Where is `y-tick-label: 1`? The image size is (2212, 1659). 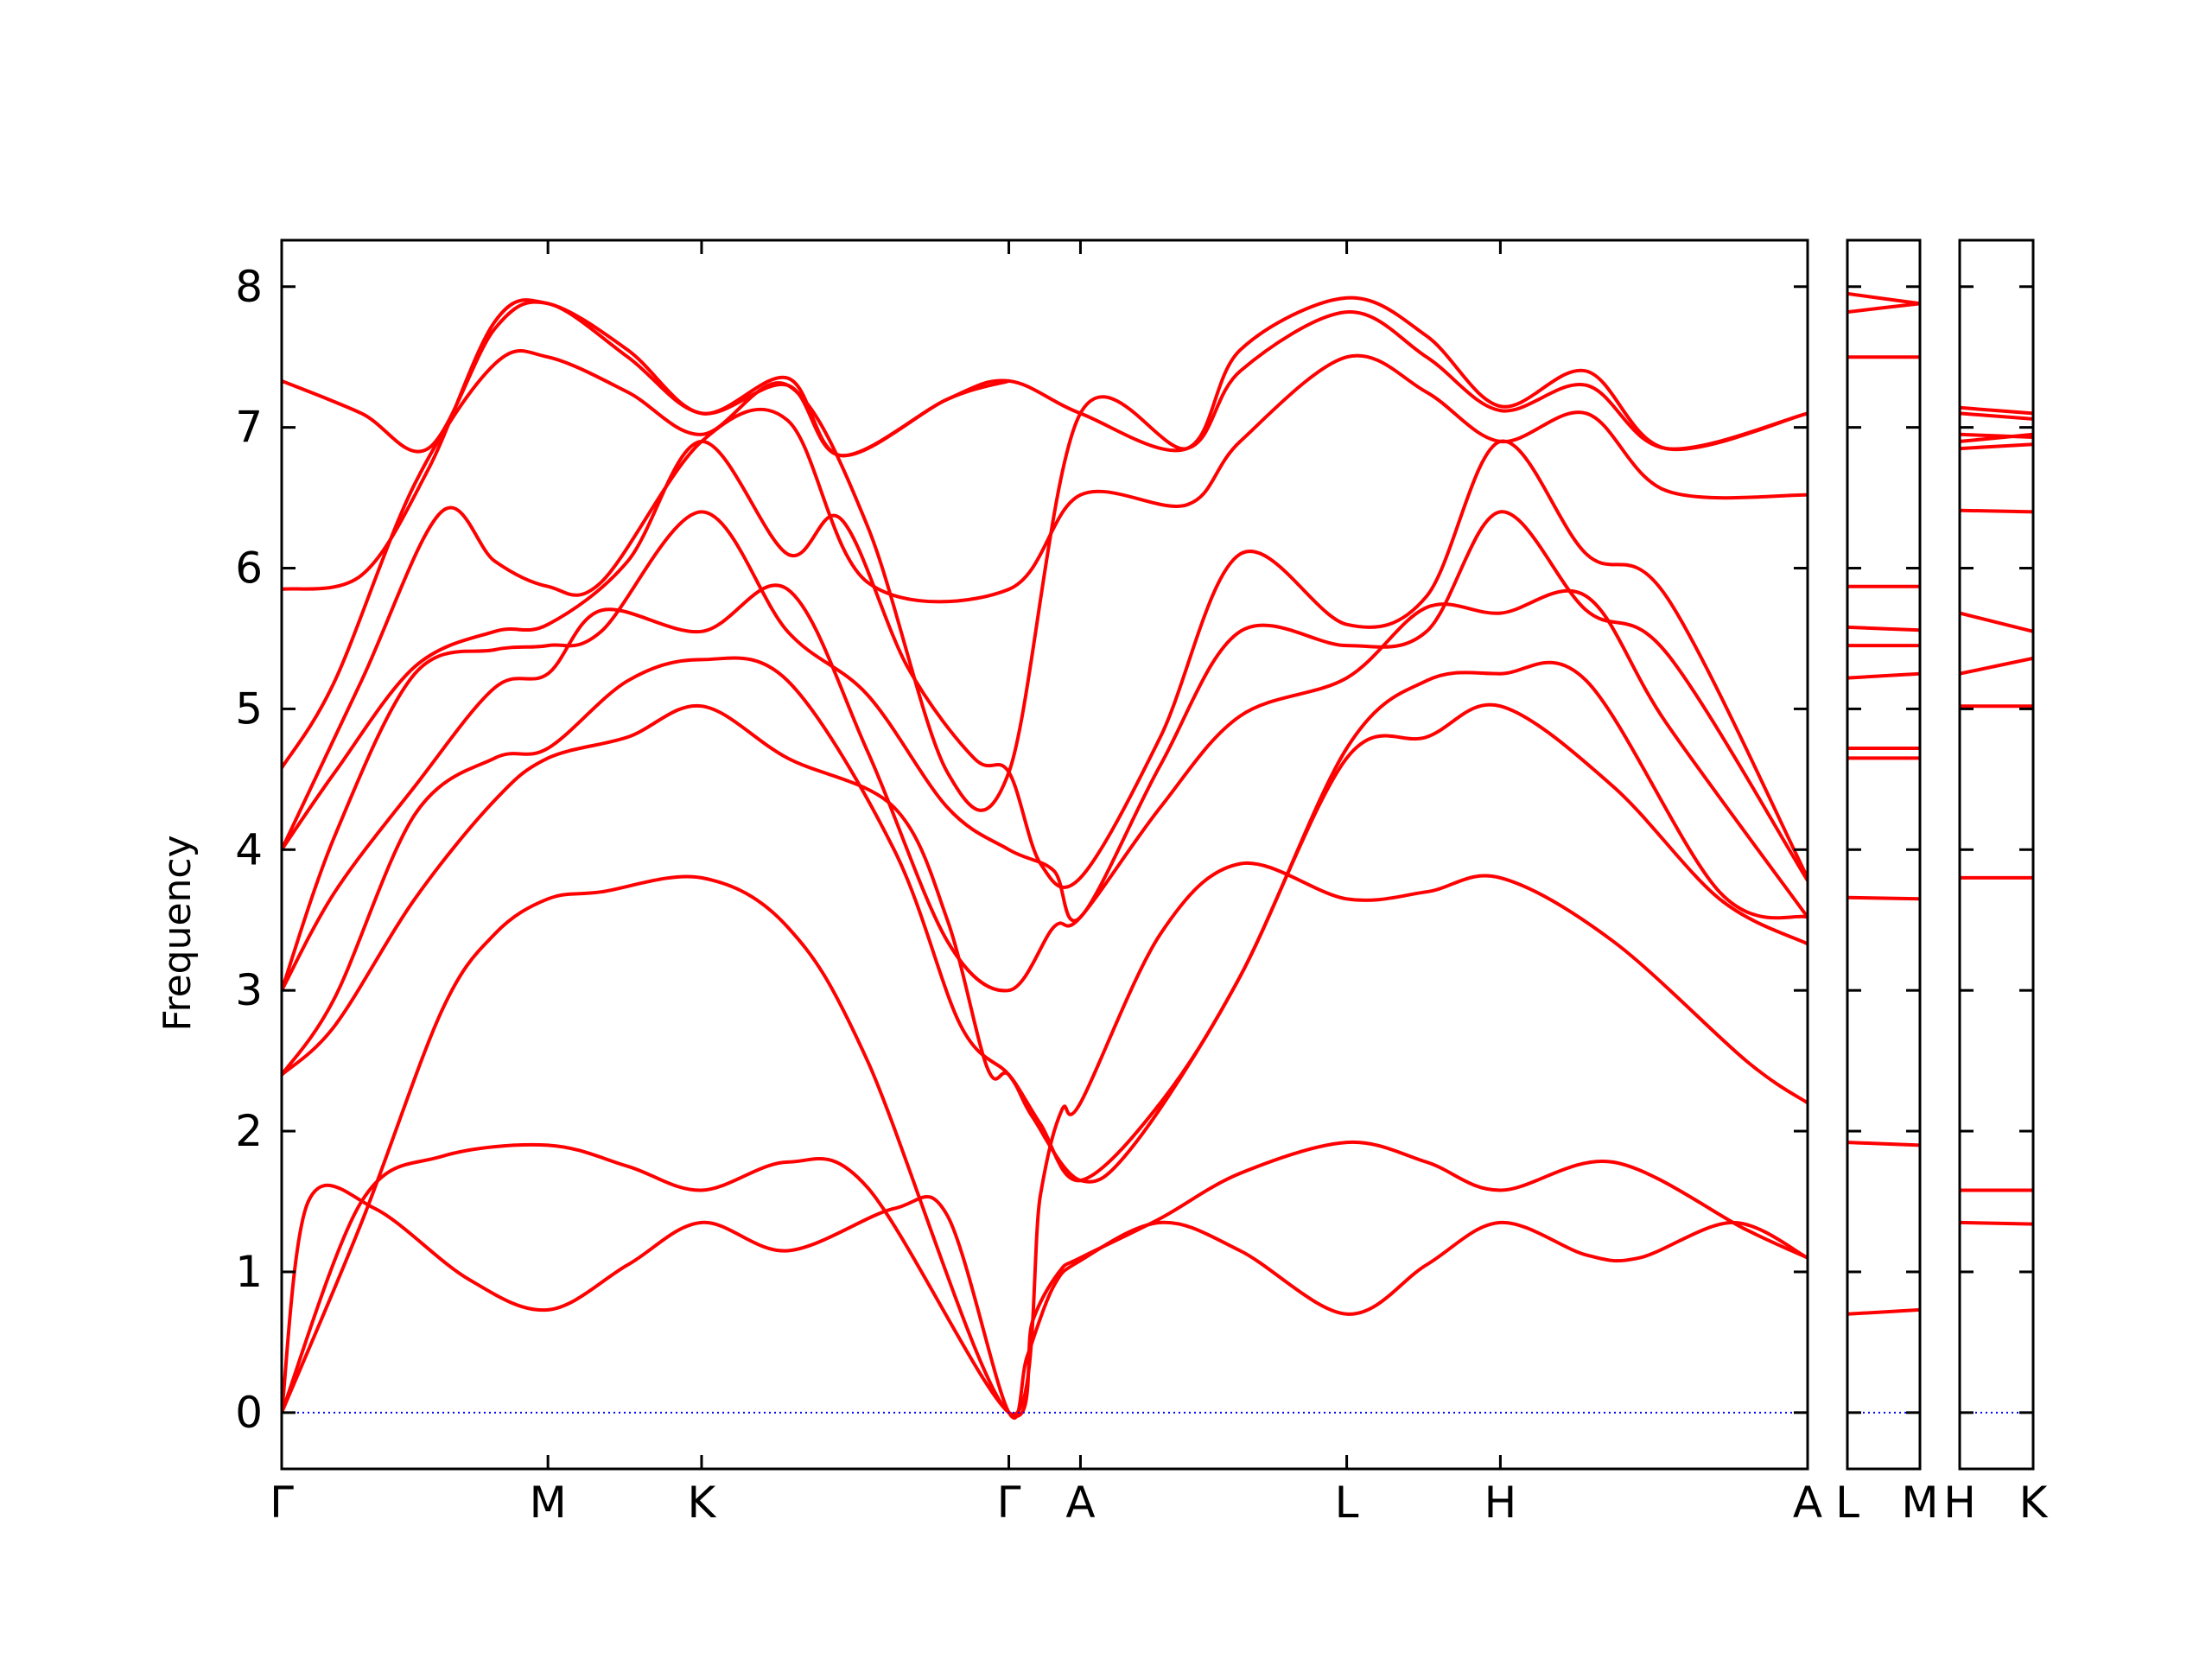
y-tick-label: 1 is located at coordinates (249, 1272).